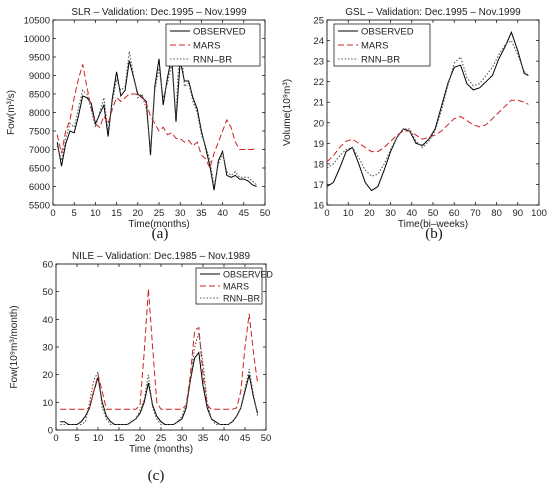 Image resolution: width=550 pixels, height=487 pixels. Describe the element at coordinates (47, 292) in the screenshot. I see `y-tick-label: 50` at that location.